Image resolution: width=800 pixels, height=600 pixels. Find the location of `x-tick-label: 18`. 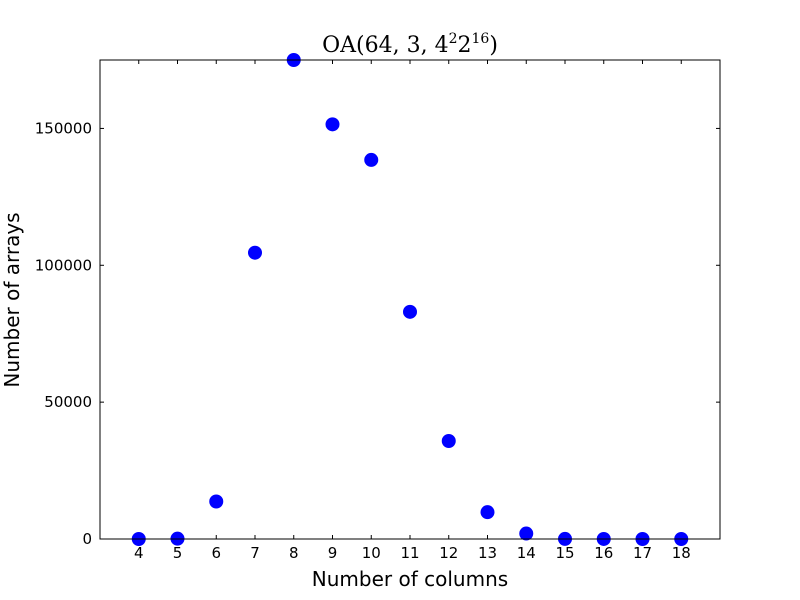

x-tick-label: 18 is located at coordinates (681, 553).